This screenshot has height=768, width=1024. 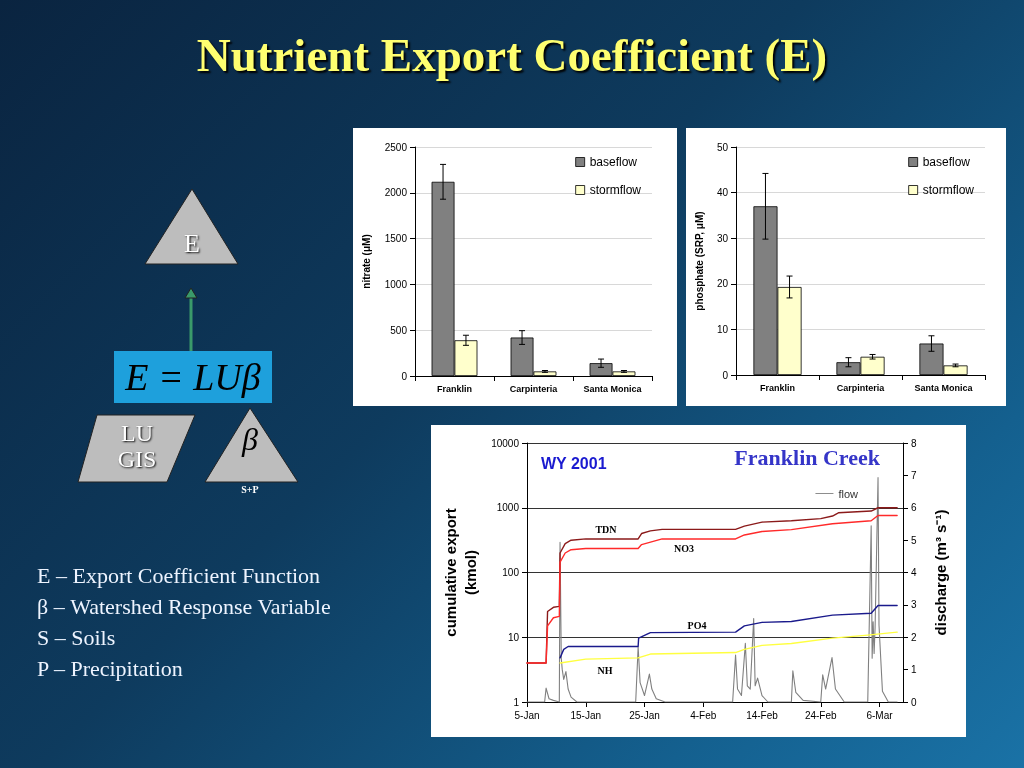 I want to click on text: E, so click(x=192, y=244).